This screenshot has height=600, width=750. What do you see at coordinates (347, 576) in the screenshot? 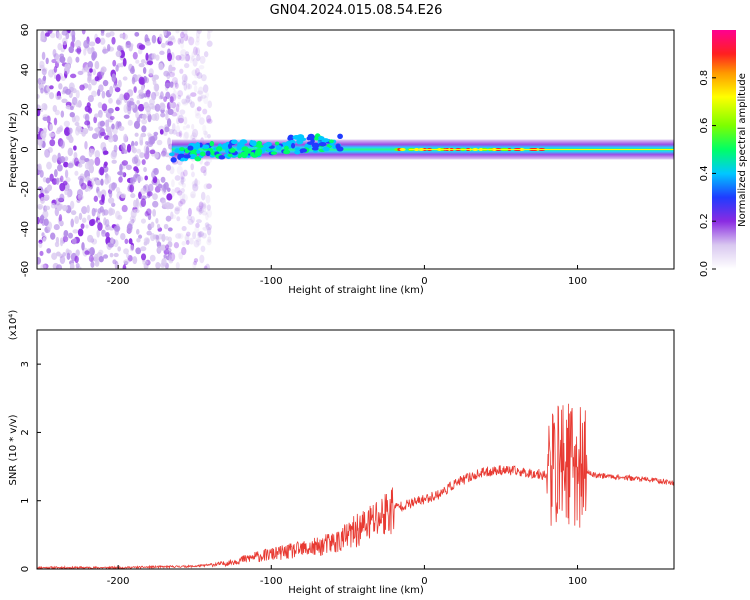
I see `snr-x-ticks: -200 -100 0 100` at bounding box center [347, 576].